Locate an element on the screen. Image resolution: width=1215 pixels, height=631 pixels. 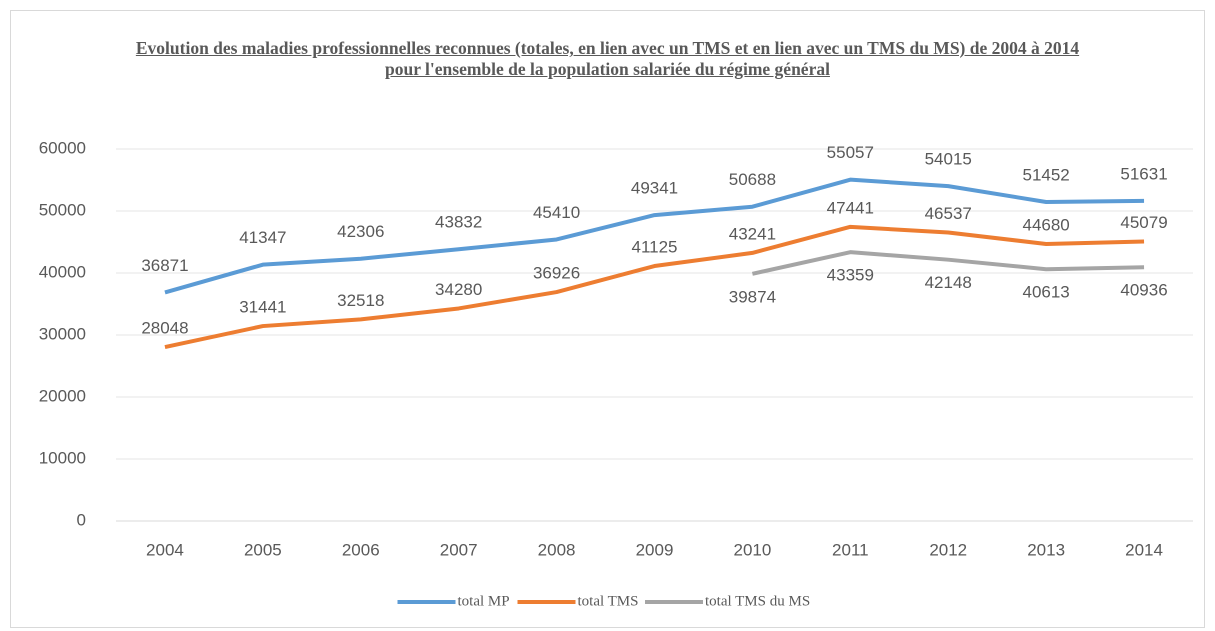
legend-label: total TMS is located at coordinates (608, 601).